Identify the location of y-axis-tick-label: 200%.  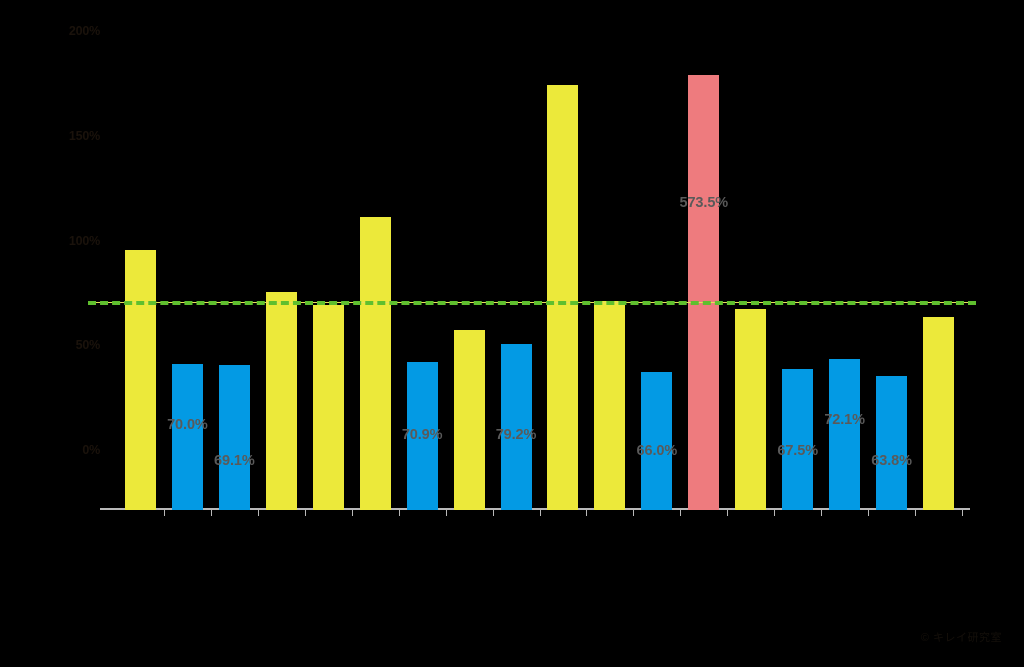
(84, 31).